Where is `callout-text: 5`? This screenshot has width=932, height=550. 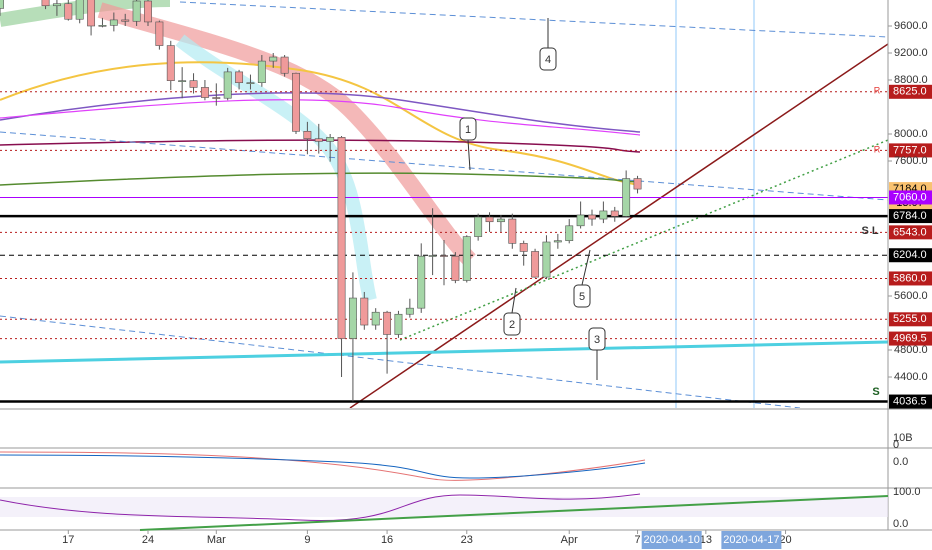
callout-text: 5 is located at coordinates (582, 297).